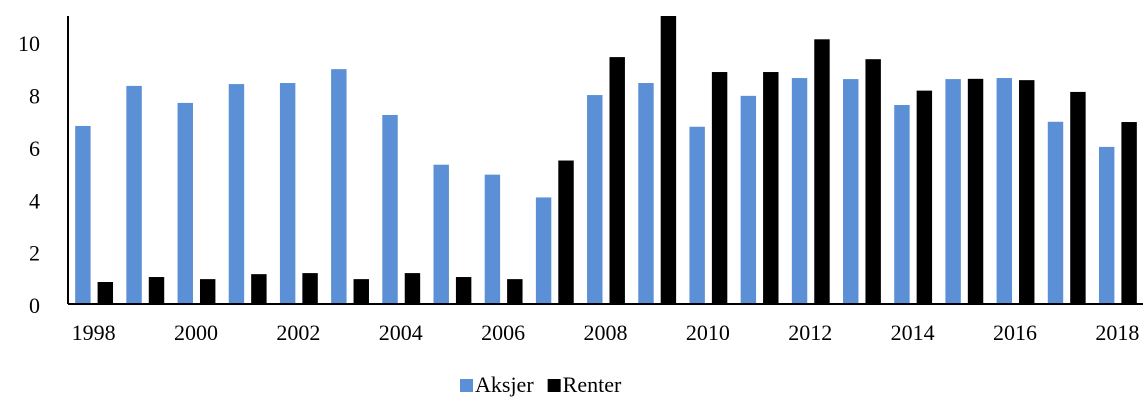 This screenshot has height=401, width=1147. I want to click on x-tick-label: 1998, so click(94, 332).